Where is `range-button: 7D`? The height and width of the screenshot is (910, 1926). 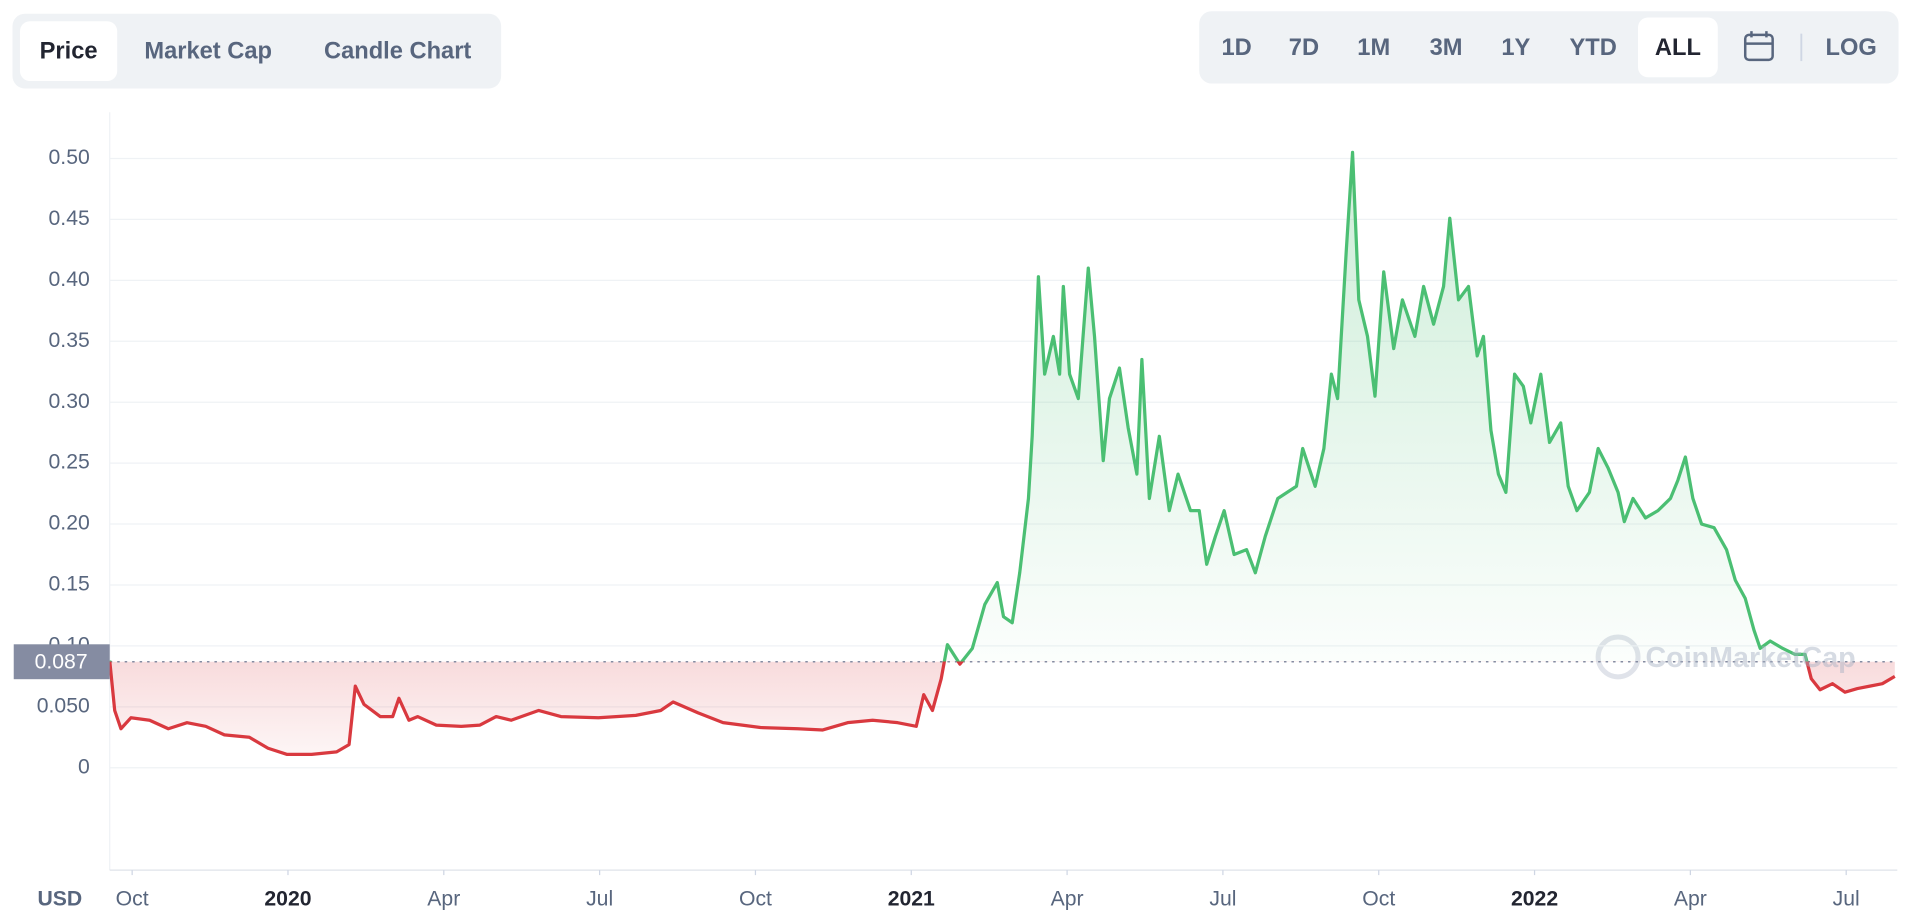
range-button: 7D is located at coordinates (1304, 48).